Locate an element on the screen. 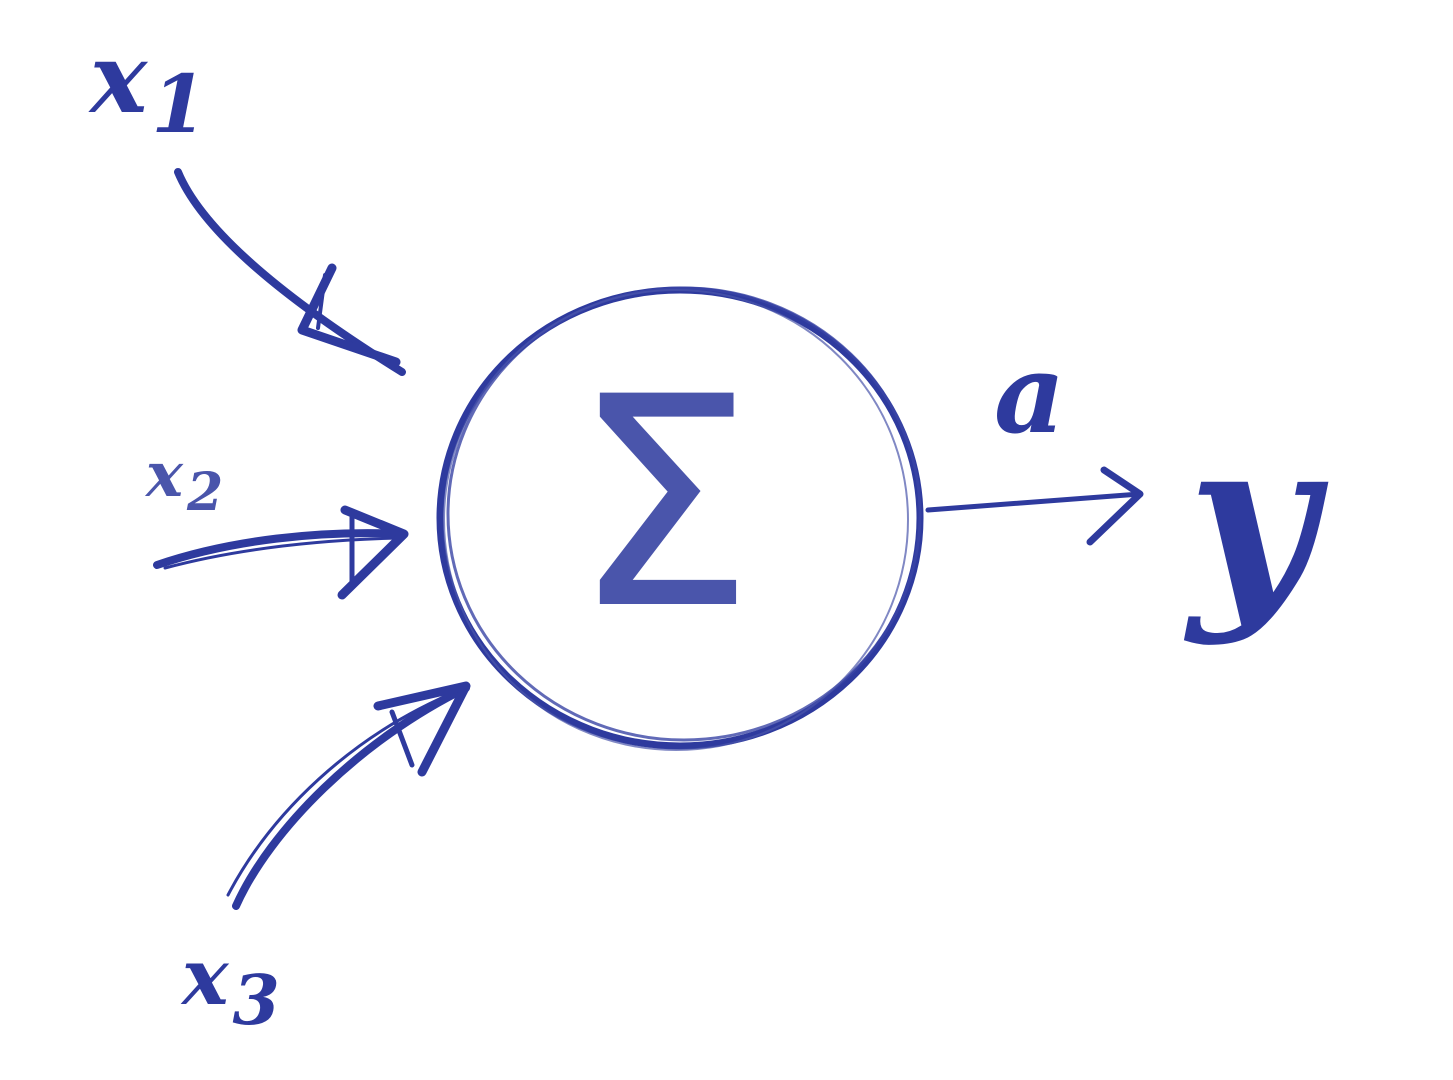 The image size is (1453, 1080). input-arrow-x3 is located at coordinates (348, 795).